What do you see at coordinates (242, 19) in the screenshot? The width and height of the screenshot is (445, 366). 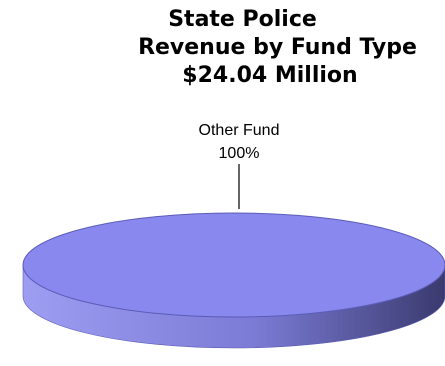 I see `chart-title-line-1: State Police` at bounding box center [242, 19].